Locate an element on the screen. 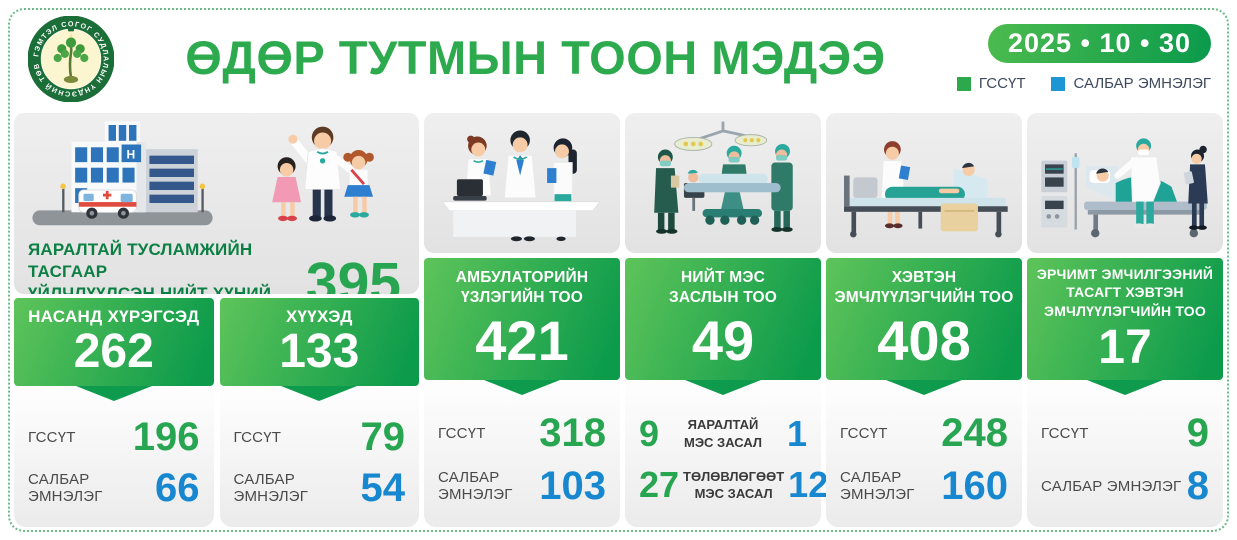 This screenshot has width=1237, height=540. hospital-logo-icon: ГЭМТЭЛ СОГОГ СУДЛАЛЫН ҮНДЭСНИЙ ТӨВ is located at coordinates (71, 59).